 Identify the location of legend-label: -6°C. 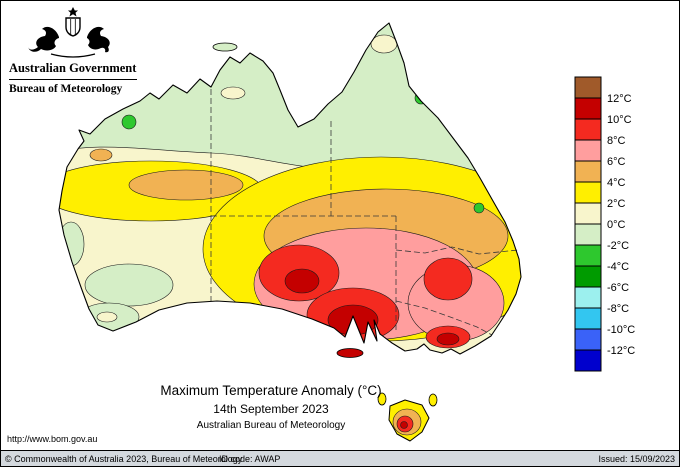
(618, 288).